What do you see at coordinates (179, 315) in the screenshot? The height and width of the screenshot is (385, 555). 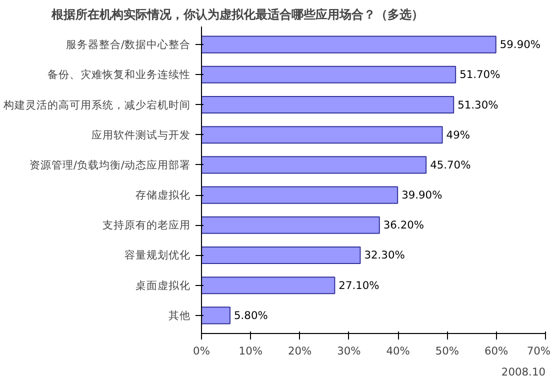 I see `y-tick-label: 其他` at bounding box center [179, 315].